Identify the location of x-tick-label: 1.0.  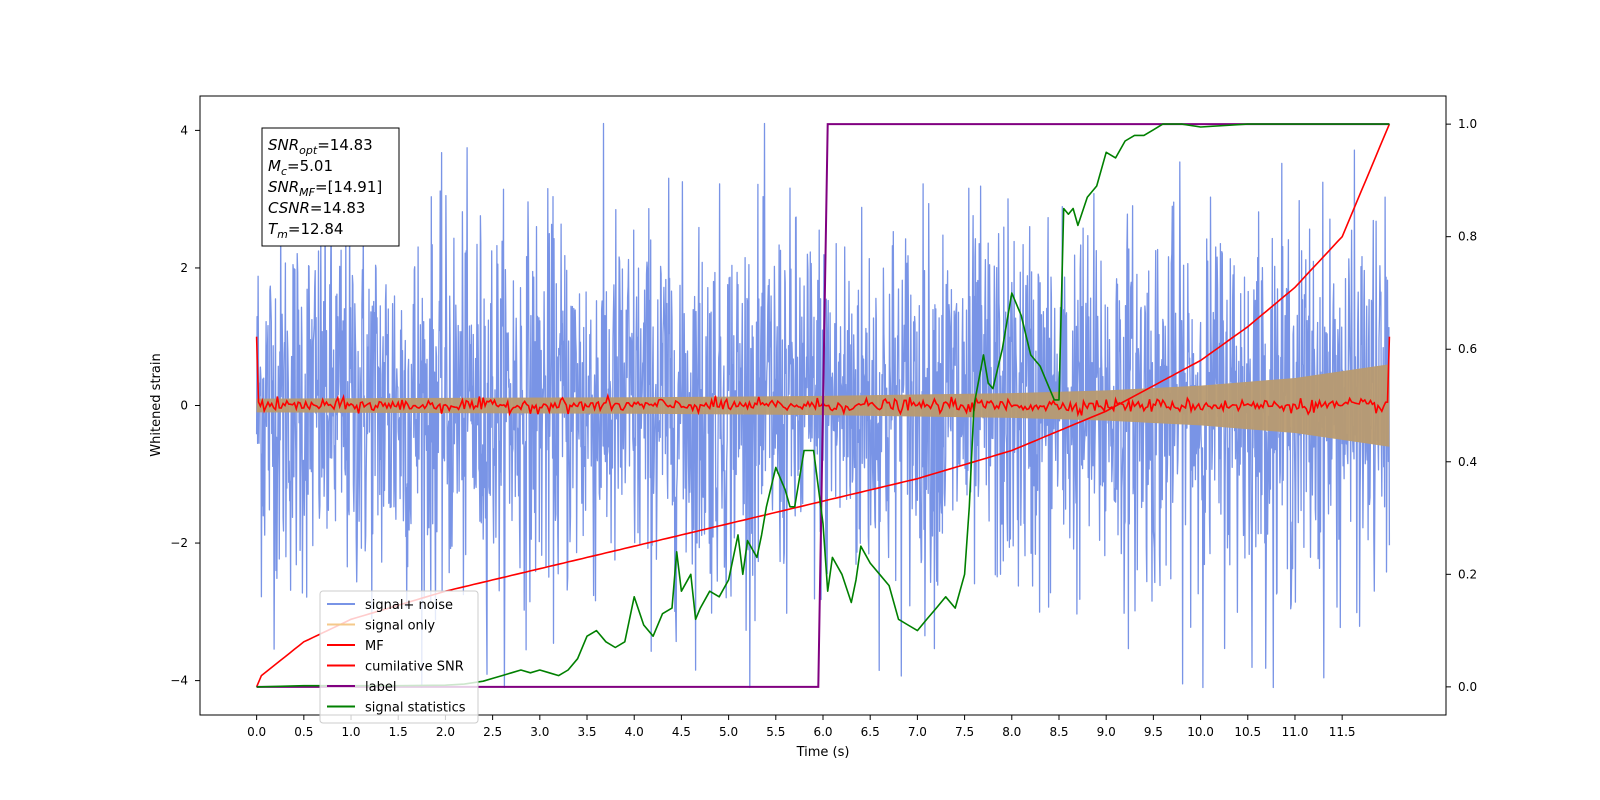
(350, 732).